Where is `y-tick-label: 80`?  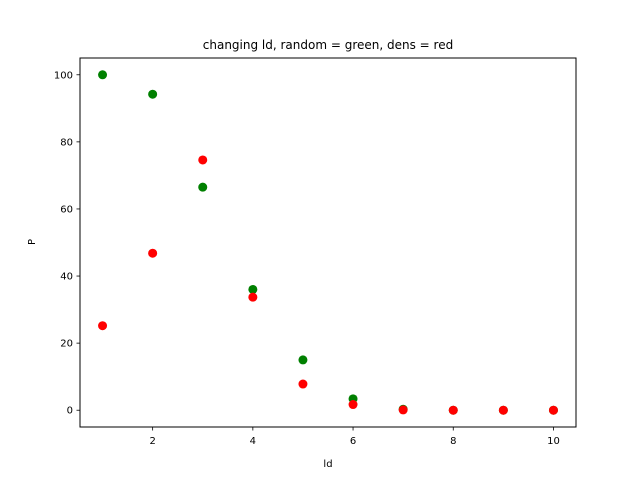
y-tick-label: 80 is located at coordinates (66, 142).